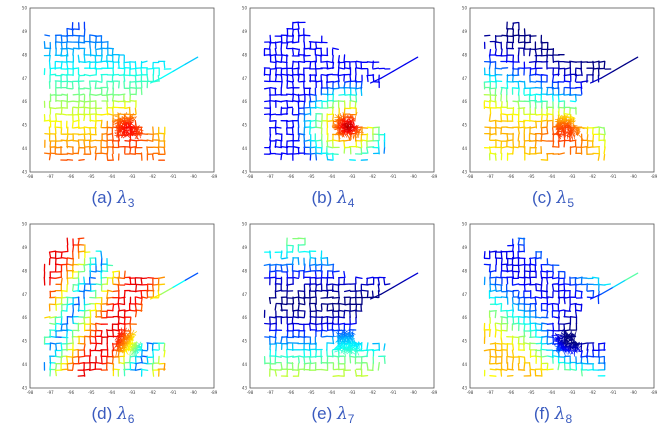  I want to click on lambda-subscript: 3, so click(131, 203).